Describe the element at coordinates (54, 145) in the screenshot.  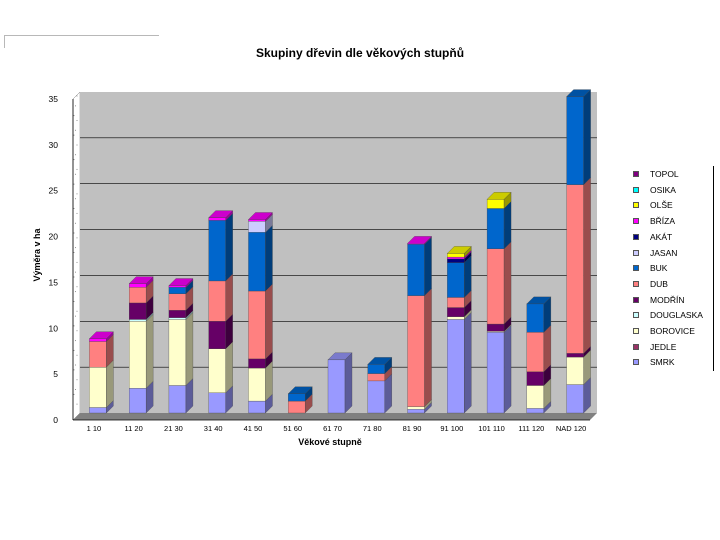
I see `y-tick-label: 30` at that location.